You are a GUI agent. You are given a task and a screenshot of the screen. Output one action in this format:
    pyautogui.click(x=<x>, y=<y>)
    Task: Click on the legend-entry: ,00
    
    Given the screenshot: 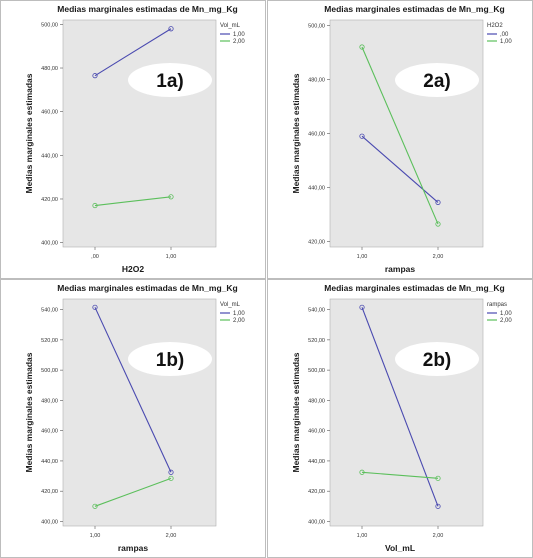 What is the action you would take?
    pyautogui.click(x=504, y=35)
    